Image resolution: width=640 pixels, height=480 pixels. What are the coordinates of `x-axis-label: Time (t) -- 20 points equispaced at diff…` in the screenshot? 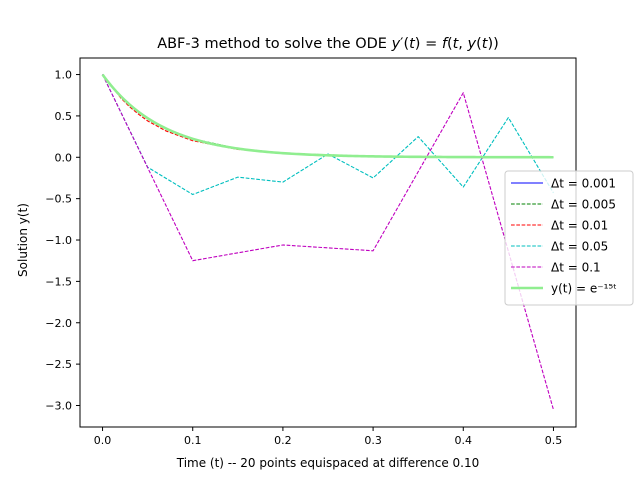 It's located at (328, 463).